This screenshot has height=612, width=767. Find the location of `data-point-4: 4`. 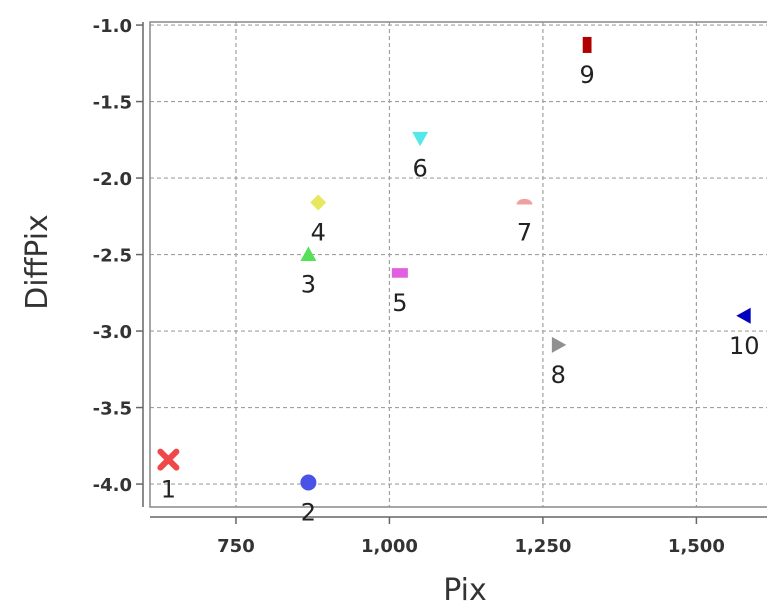

data-point-4: 4 is located at coordinates (318, 220).